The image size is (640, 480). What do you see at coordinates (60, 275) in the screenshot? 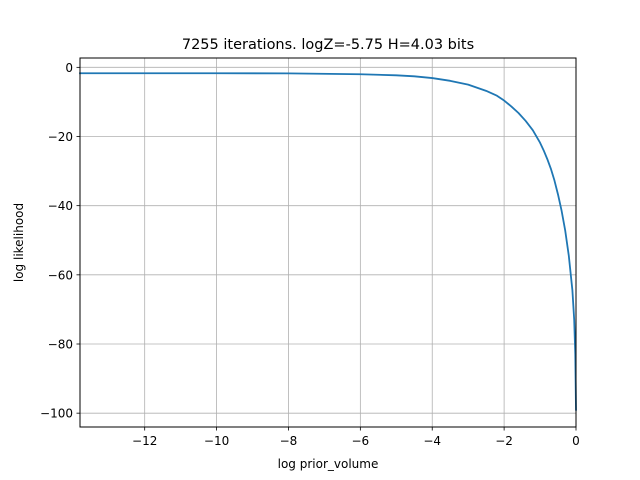
I see `y-tick-label: −60` at bounding box center [60, 275].